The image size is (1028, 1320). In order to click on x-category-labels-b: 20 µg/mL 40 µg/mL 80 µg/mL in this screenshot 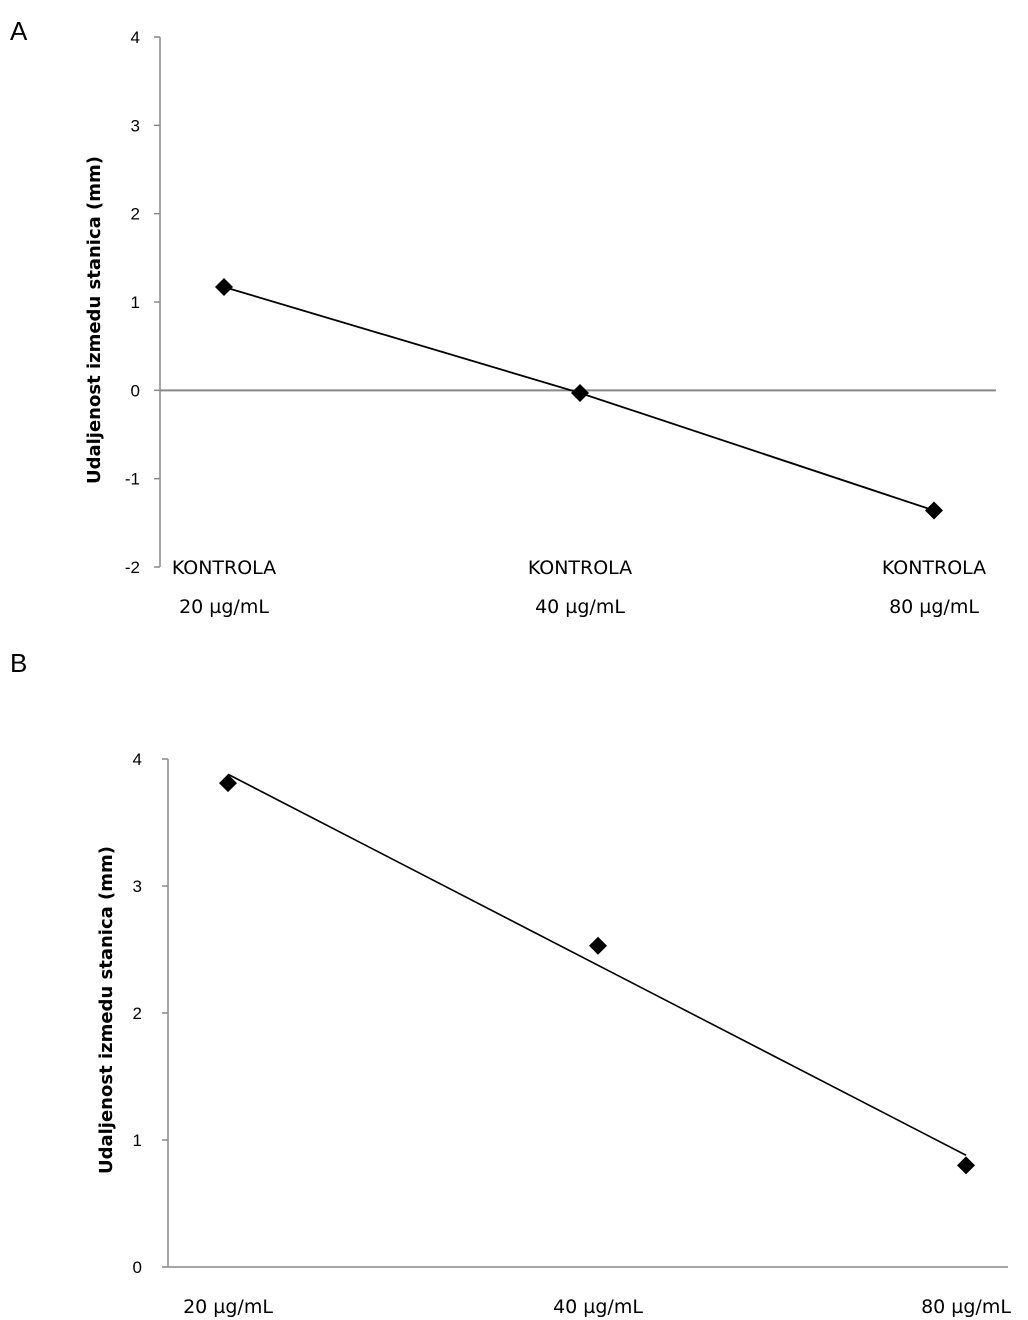, I will do `click(597, 1307)`.